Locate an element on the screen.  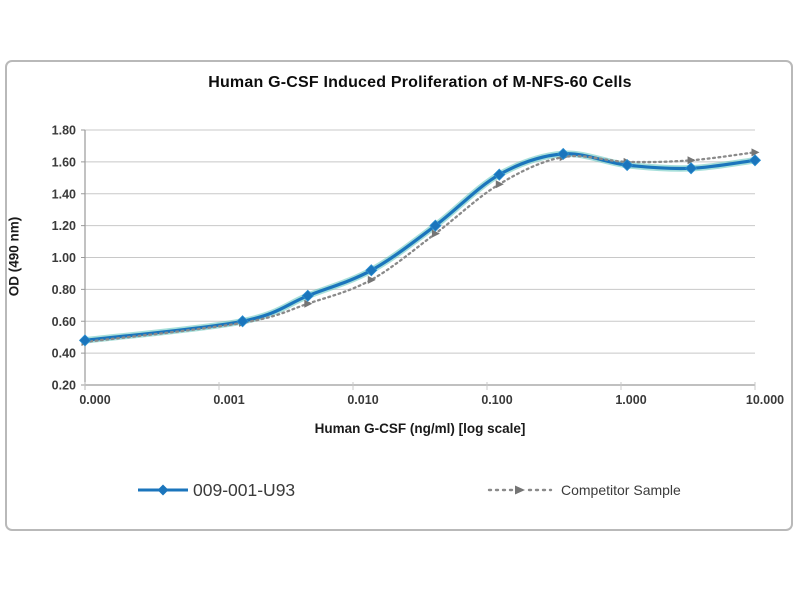
x-tick-label: 0.000 is located at coordinates (94, 400).